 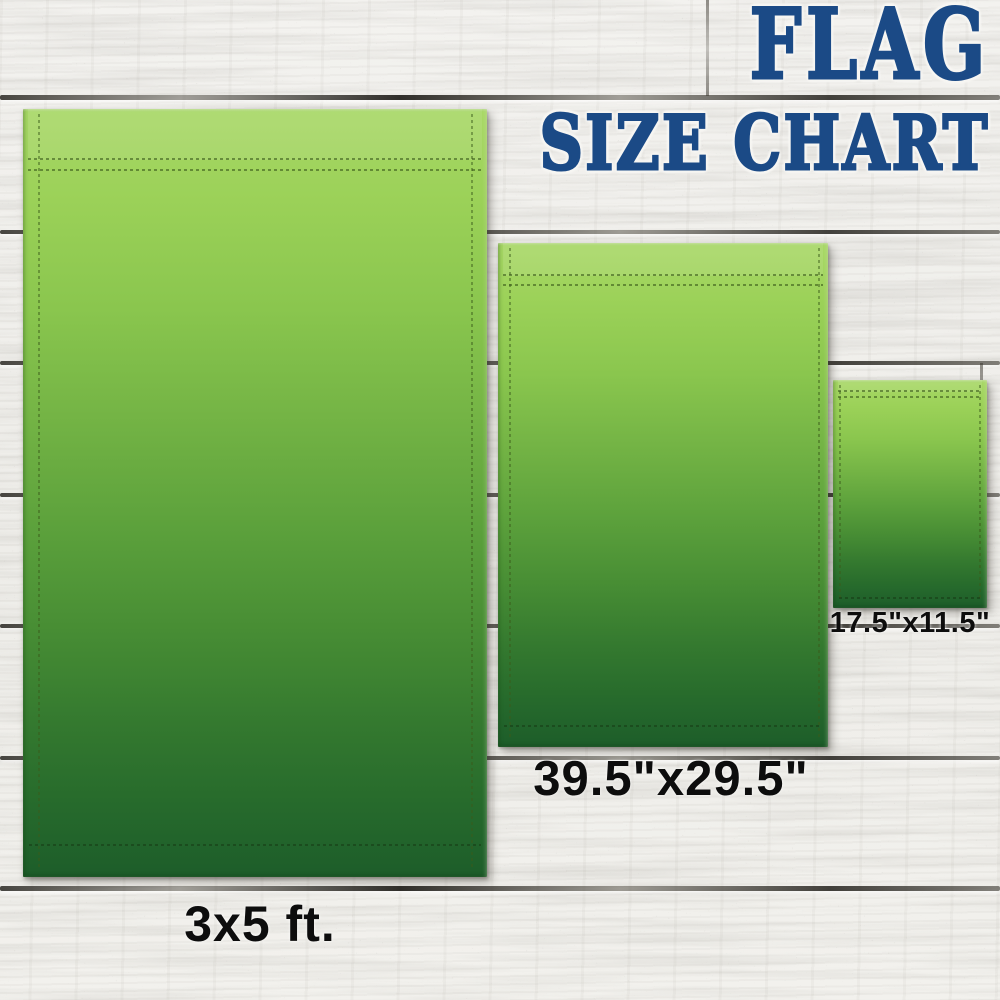 I want to click on flag-swatch-small, so click(x=910, y=494).